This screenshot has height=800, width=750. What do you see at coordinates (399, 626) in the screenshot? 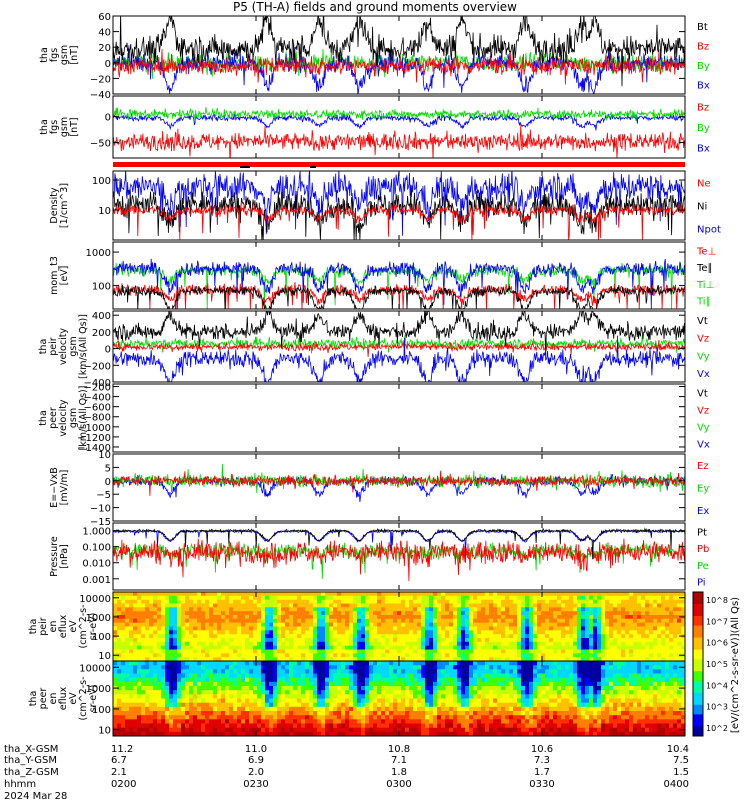
I see `spectrogram` at bounding box center [399, 626].